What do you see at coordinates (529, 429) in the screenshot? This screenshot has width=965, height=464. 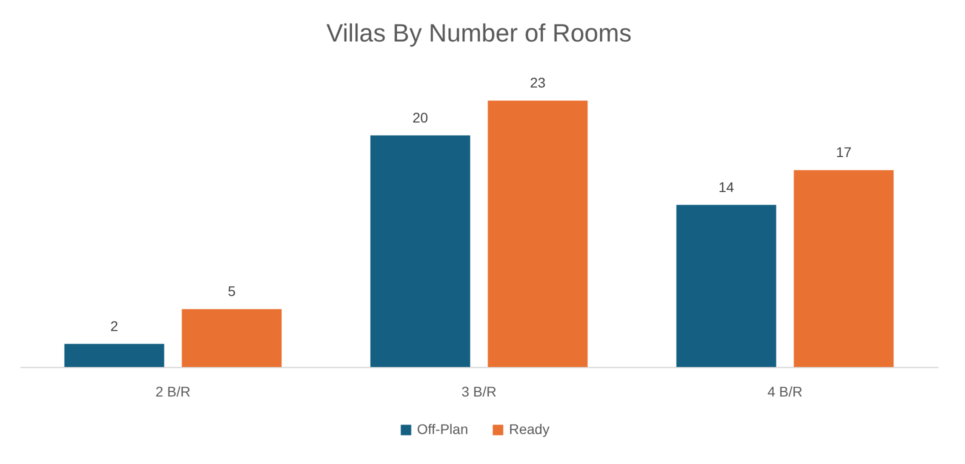 I see `legend-label: Ready` at bounding box center [529, 429].